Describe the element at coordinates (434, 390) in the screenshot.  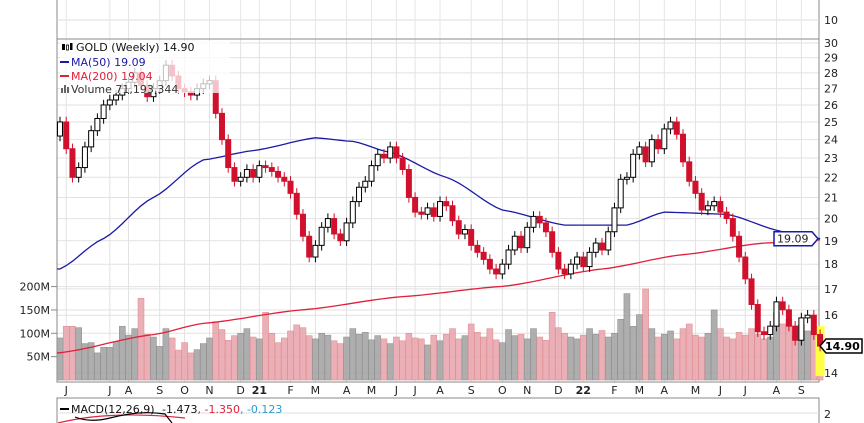
I see `month-axis: J J A S O N D 21 F M A M J J A S O N D 22 F M A M J J A S` at that location.